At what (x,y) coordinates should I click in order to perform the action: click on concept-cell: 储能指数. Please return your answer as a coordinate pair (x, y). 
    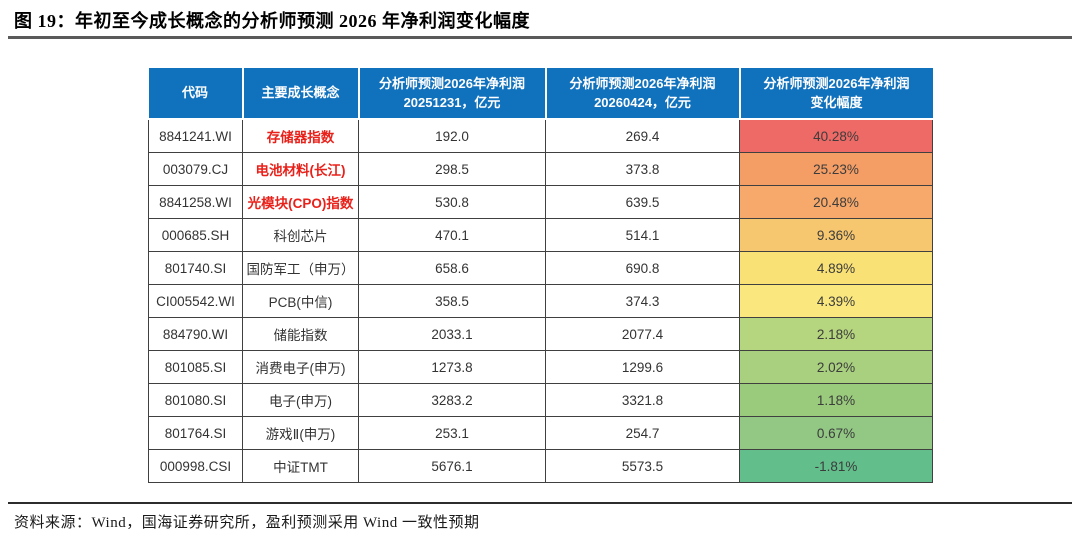
    Looking at the image, I should click on (300, 334).